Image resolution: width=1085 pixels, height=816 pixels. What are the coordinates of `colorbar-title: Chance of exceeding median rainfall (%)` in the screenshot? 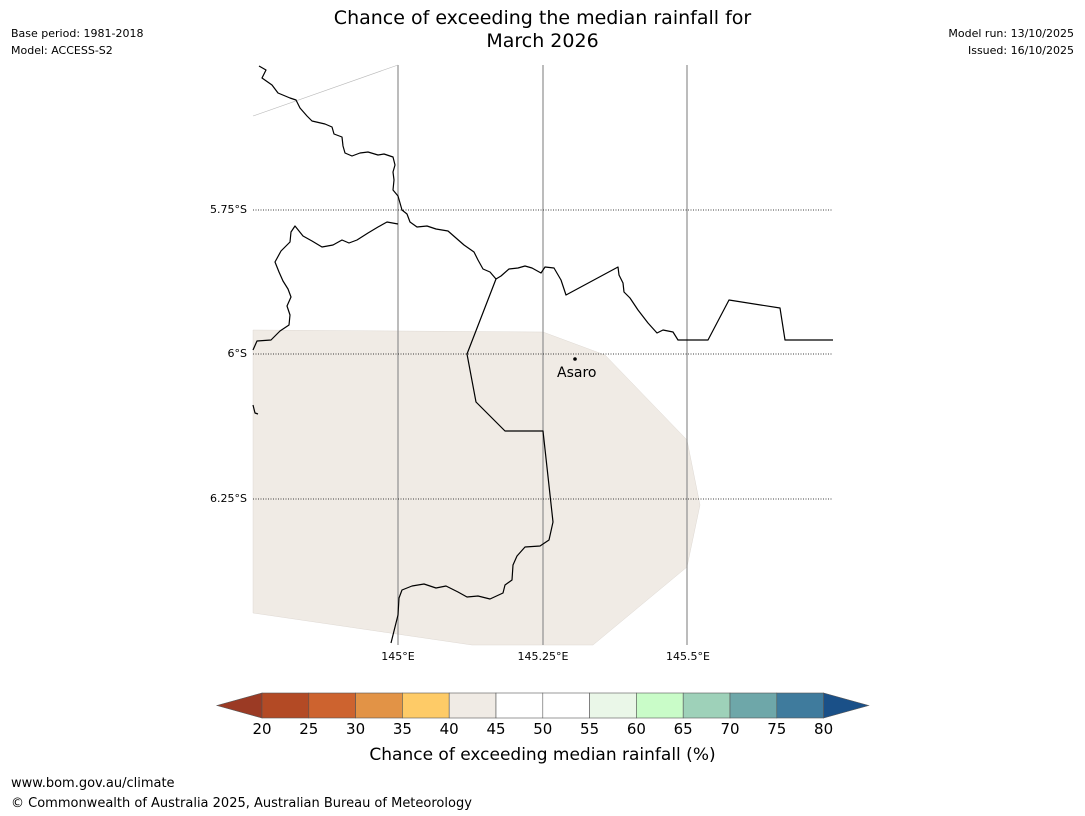 It's located at (542, 755).